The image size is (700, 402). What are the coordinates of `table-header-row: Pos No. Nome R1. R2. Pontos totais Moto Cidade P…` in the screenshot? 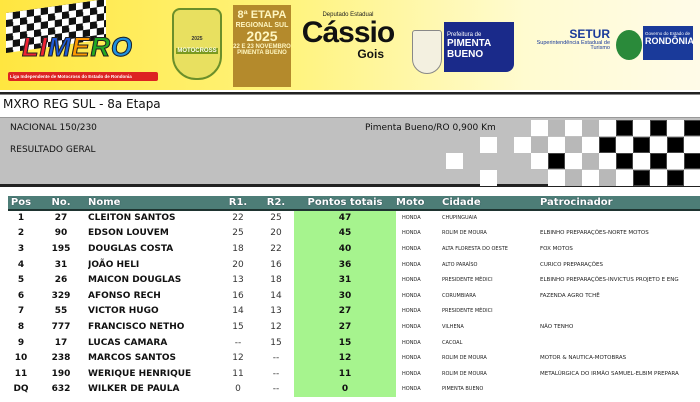 It's located at (354, 203).